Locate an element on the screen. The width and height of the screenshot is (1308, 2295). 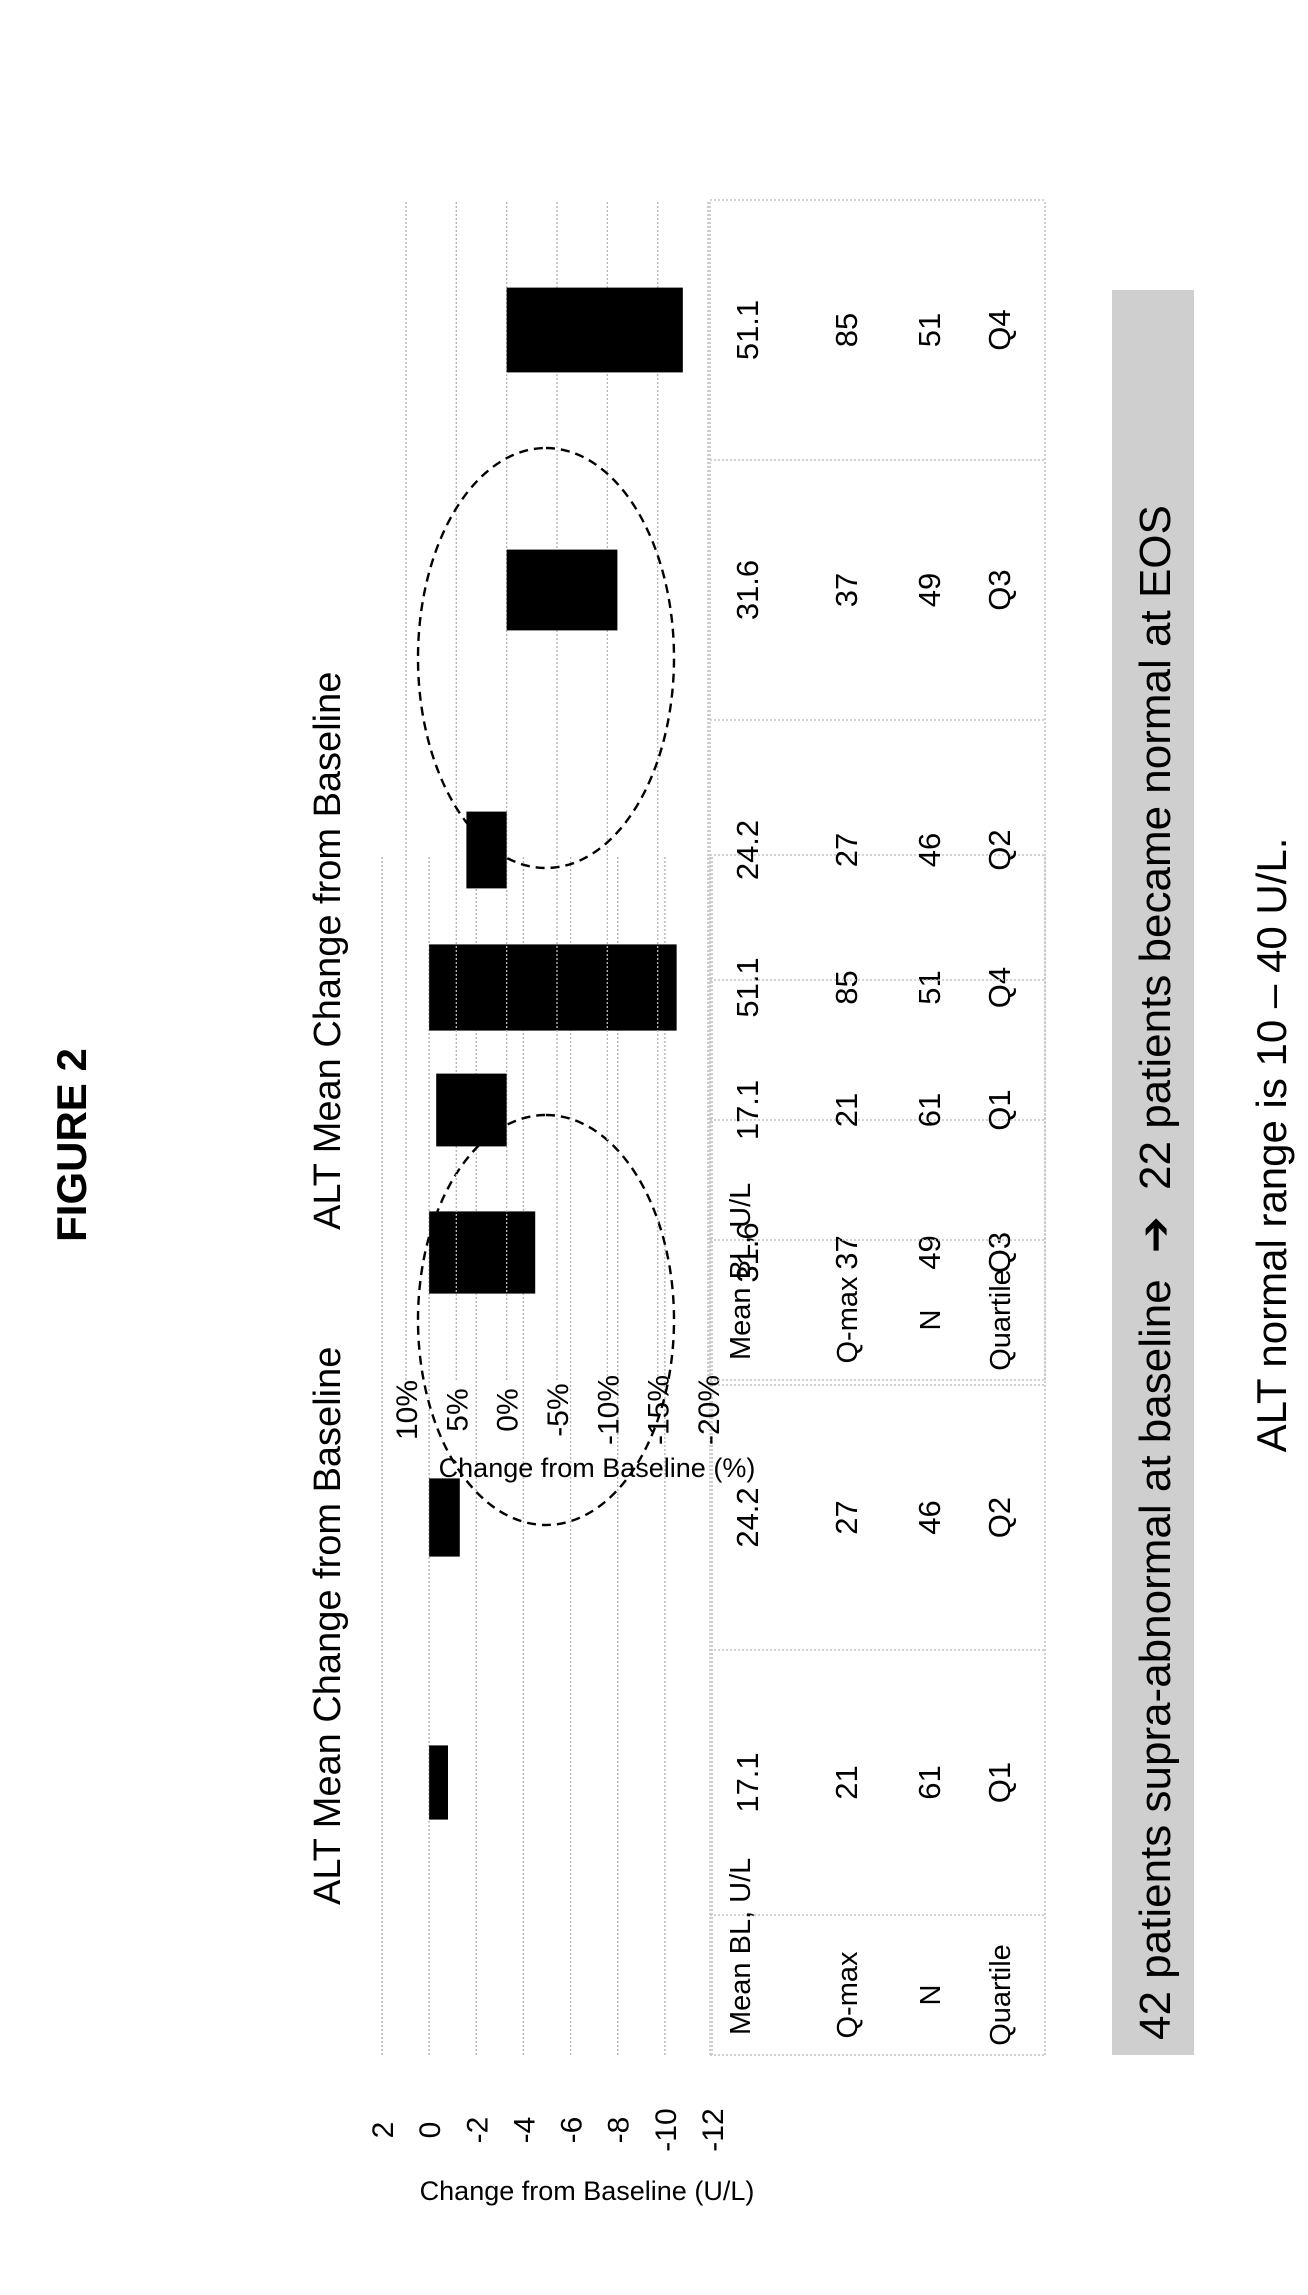
arrow-right-icon: ➔ is located at coordinates (1155, 1234).